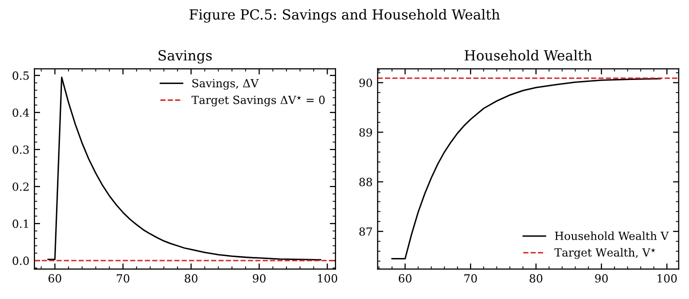  What do you see at coordinates (365, 231) in the screenshot?
I see `y-tick-label: 87` at bounding box center [365, 231].